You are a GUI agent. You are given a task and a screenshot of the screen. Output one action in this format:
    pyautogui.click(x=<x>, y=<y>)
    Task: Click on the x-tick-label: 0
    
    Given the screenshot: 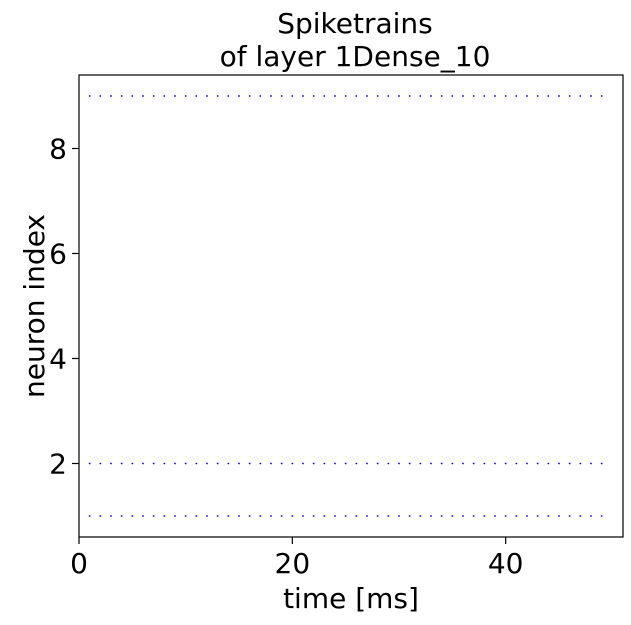 What is the action you would take?
    pyautogui.click(x=79, y=563)
    